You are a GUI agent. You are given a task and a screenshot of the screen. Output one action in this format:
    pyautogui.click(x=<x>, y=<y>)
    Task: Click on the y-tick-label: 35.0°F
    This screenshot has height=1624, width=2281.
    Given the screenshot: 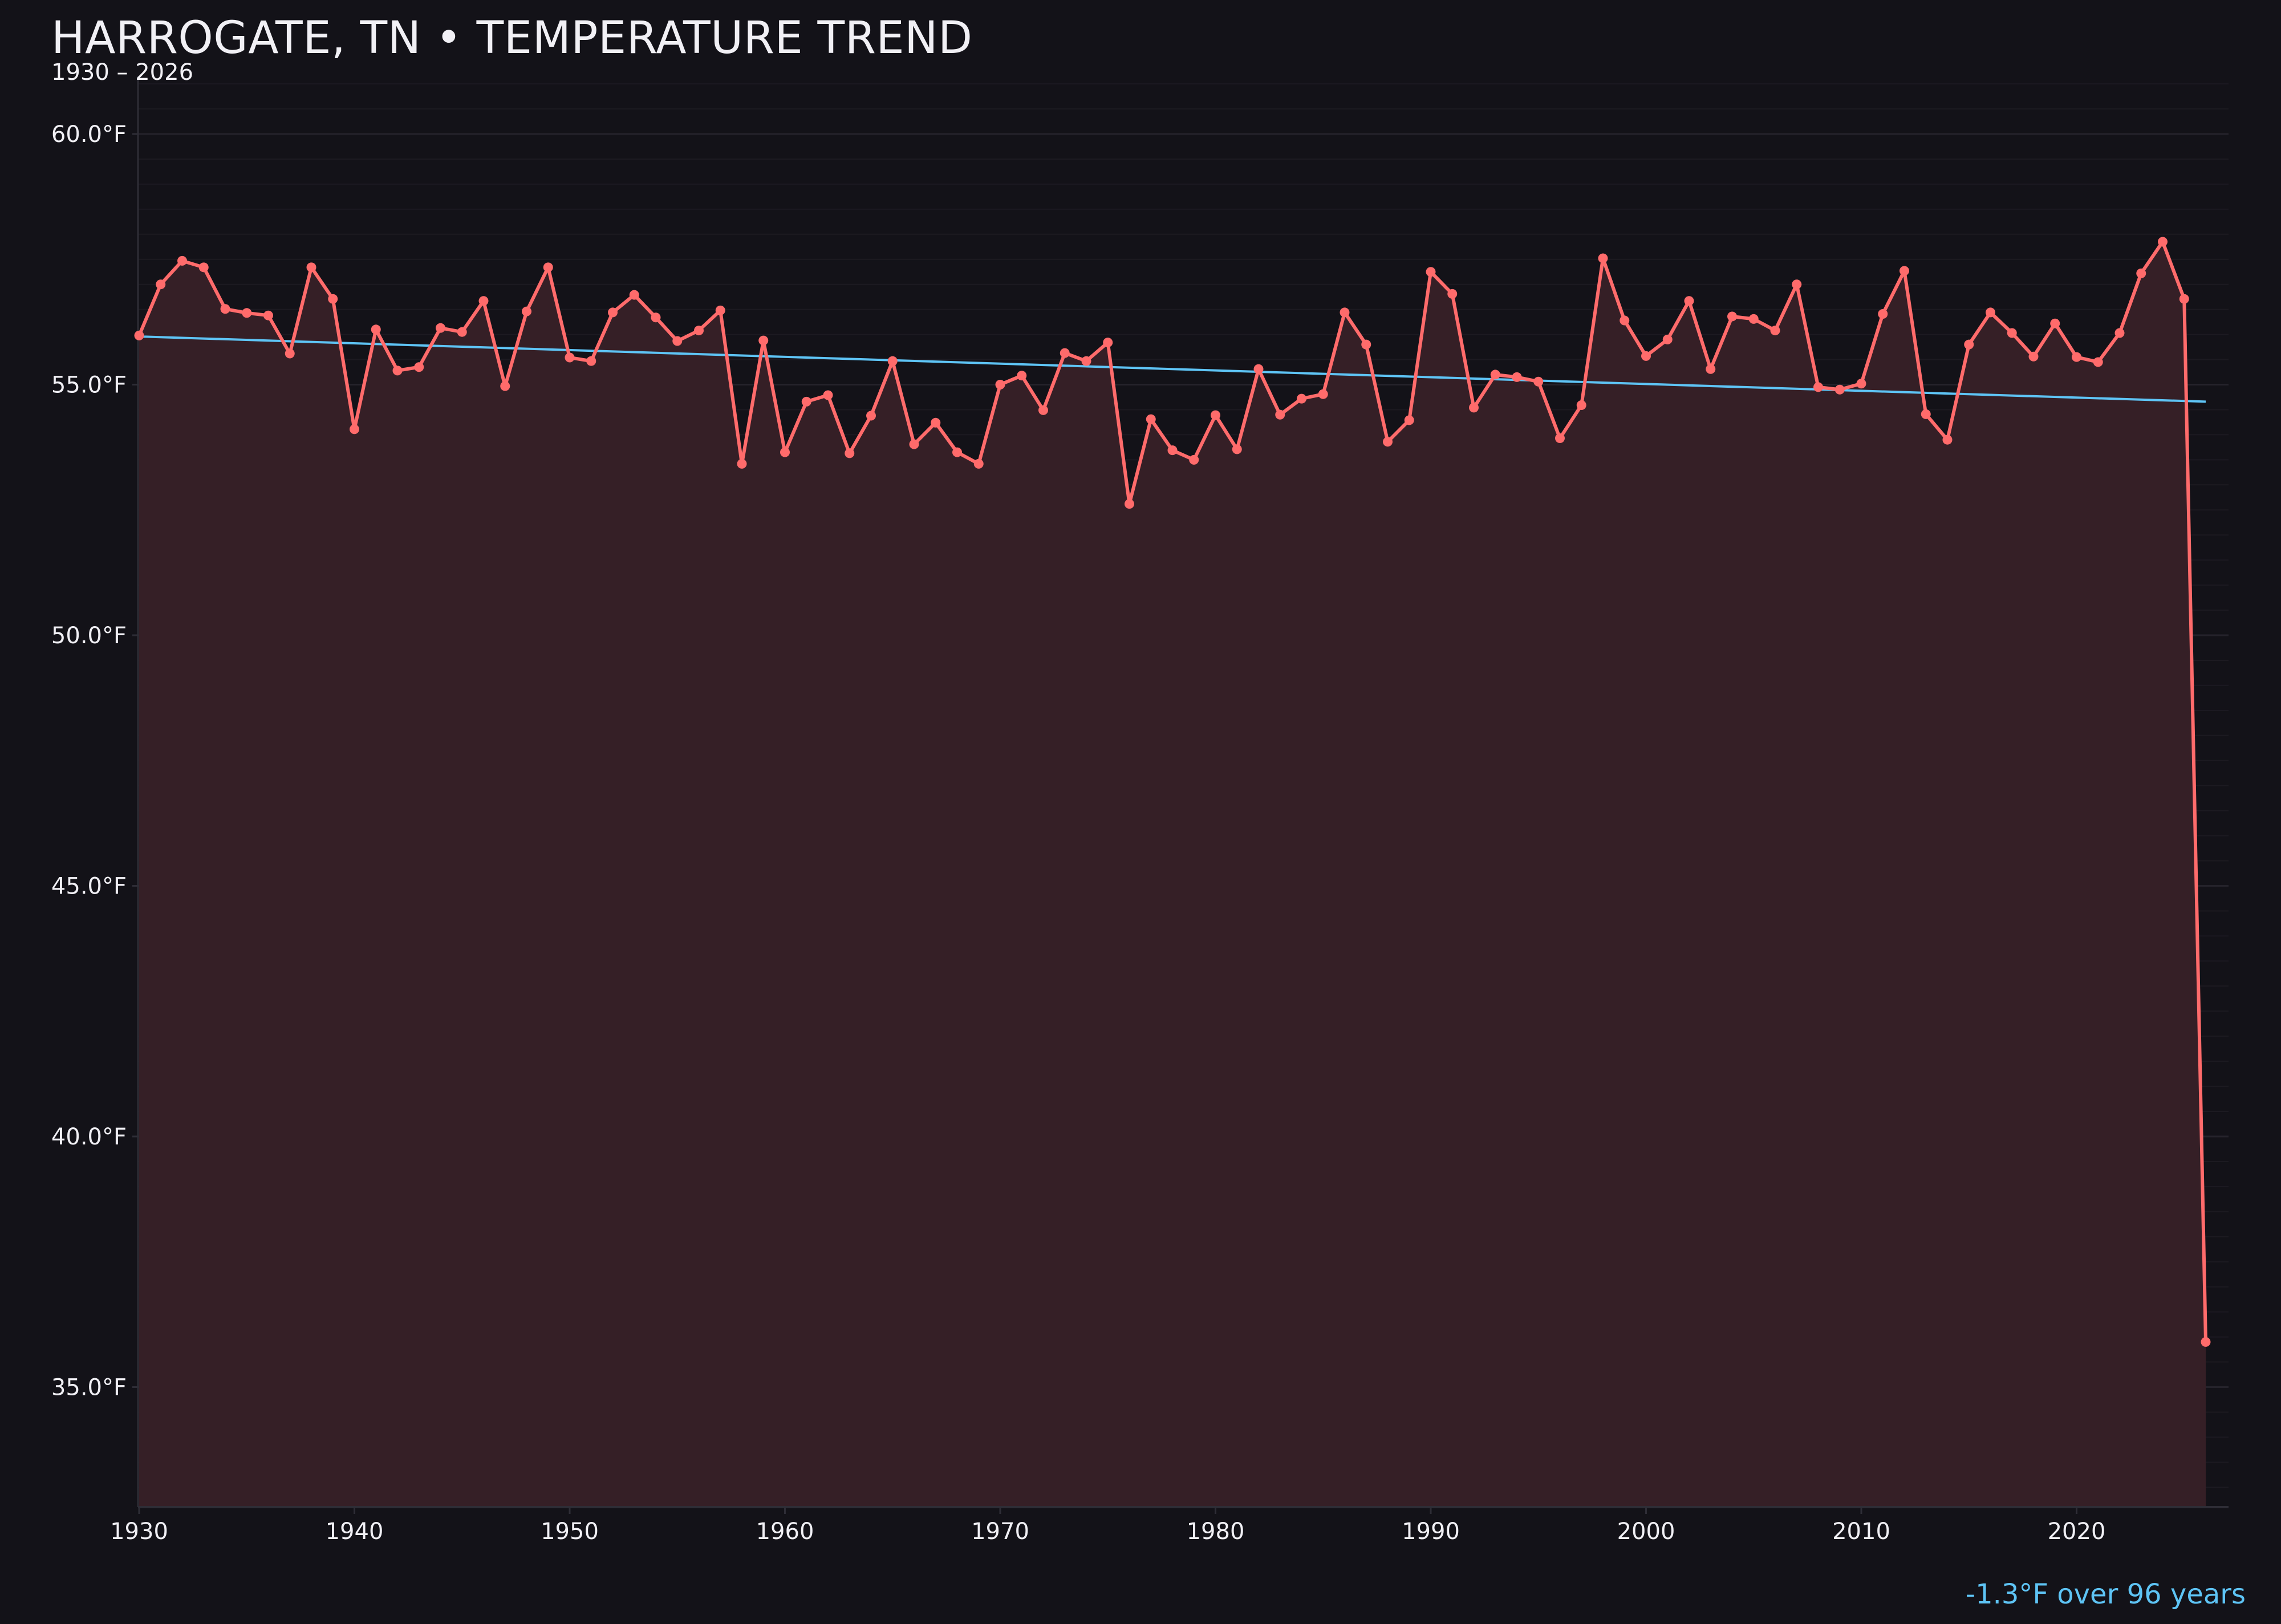 What is the action you would take?
    pyautogui.click(x=89, y=1388)
    